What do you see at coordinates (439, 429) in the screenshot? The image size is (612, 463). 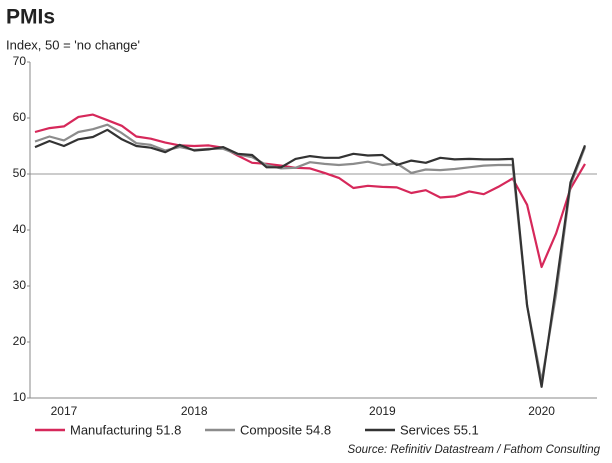 I see `legend-label: Services 55.1` at bounding box center [439, 429].